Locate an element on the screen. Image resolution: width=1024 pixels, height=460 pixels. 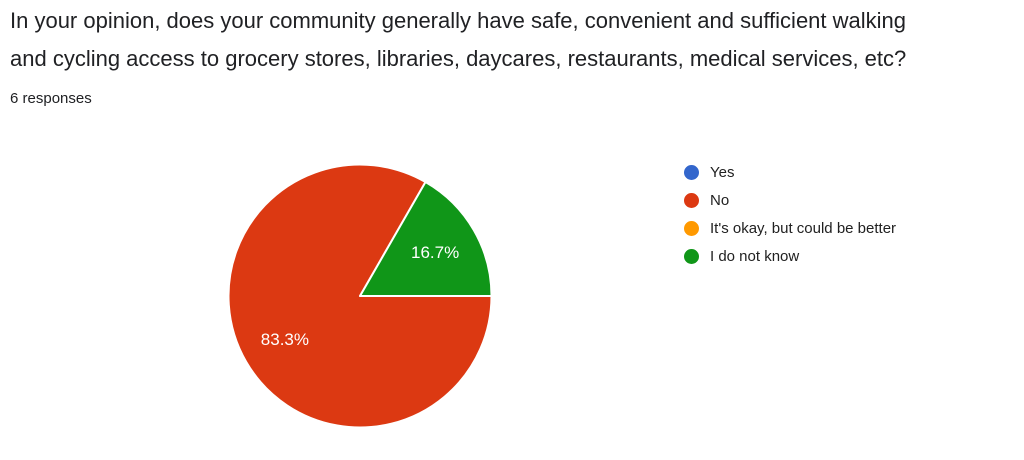
legend-item: Yes is located at coordinates (790, 172).